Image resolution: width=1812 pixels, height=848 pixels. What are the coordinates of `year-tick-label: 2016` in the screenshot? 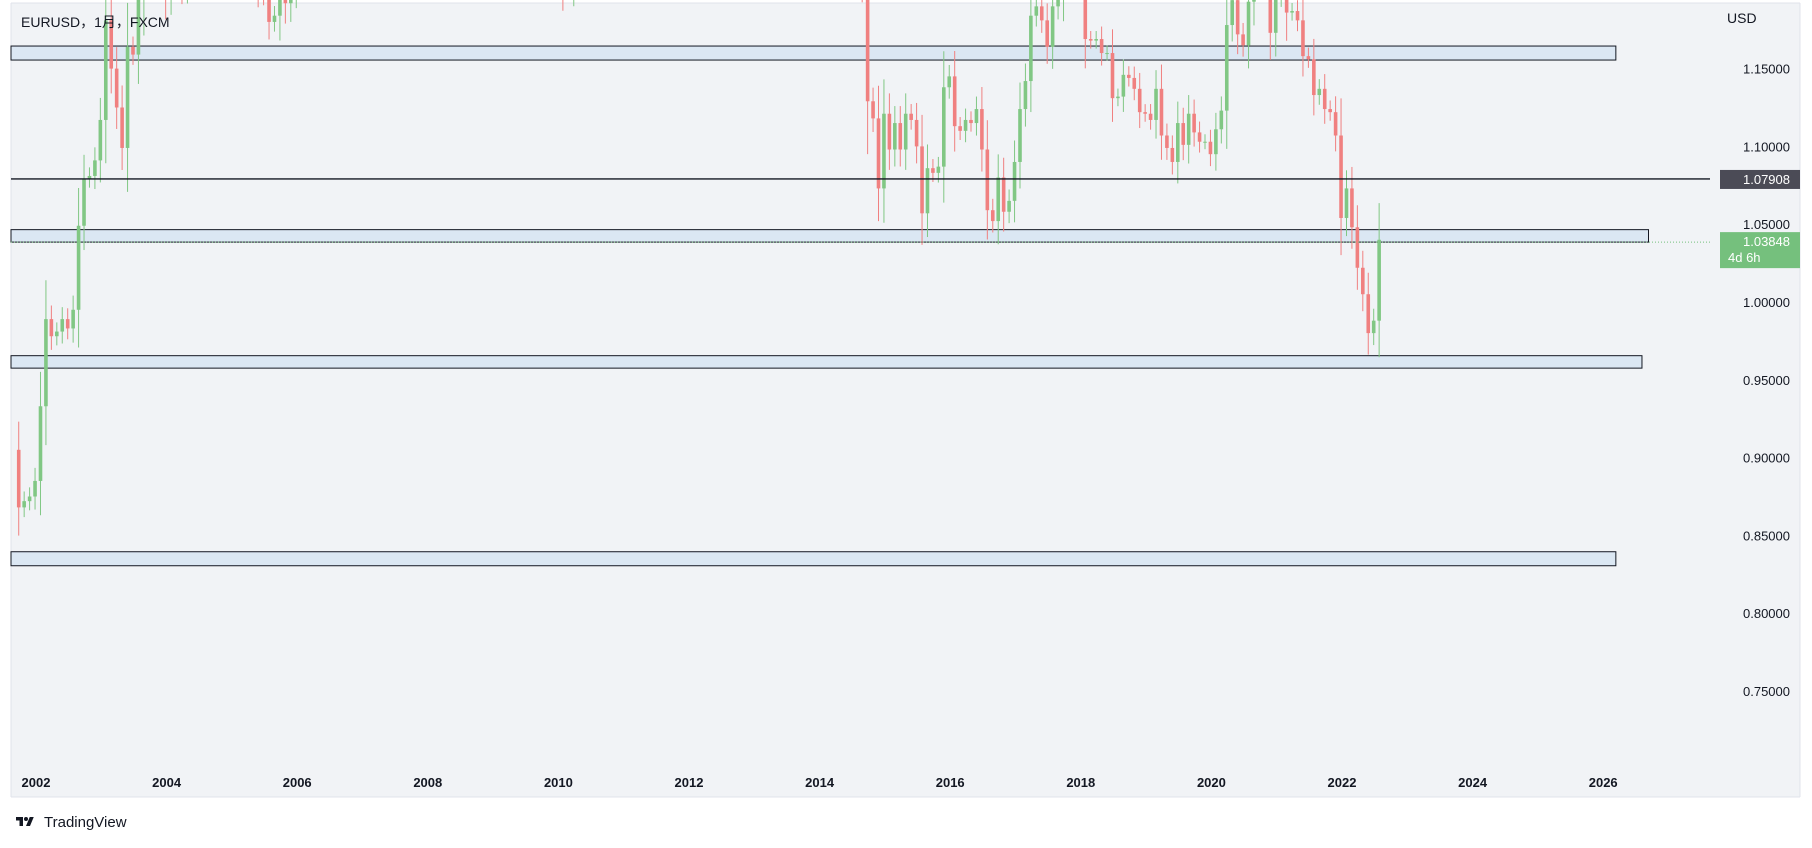 It's located at (950, 782).